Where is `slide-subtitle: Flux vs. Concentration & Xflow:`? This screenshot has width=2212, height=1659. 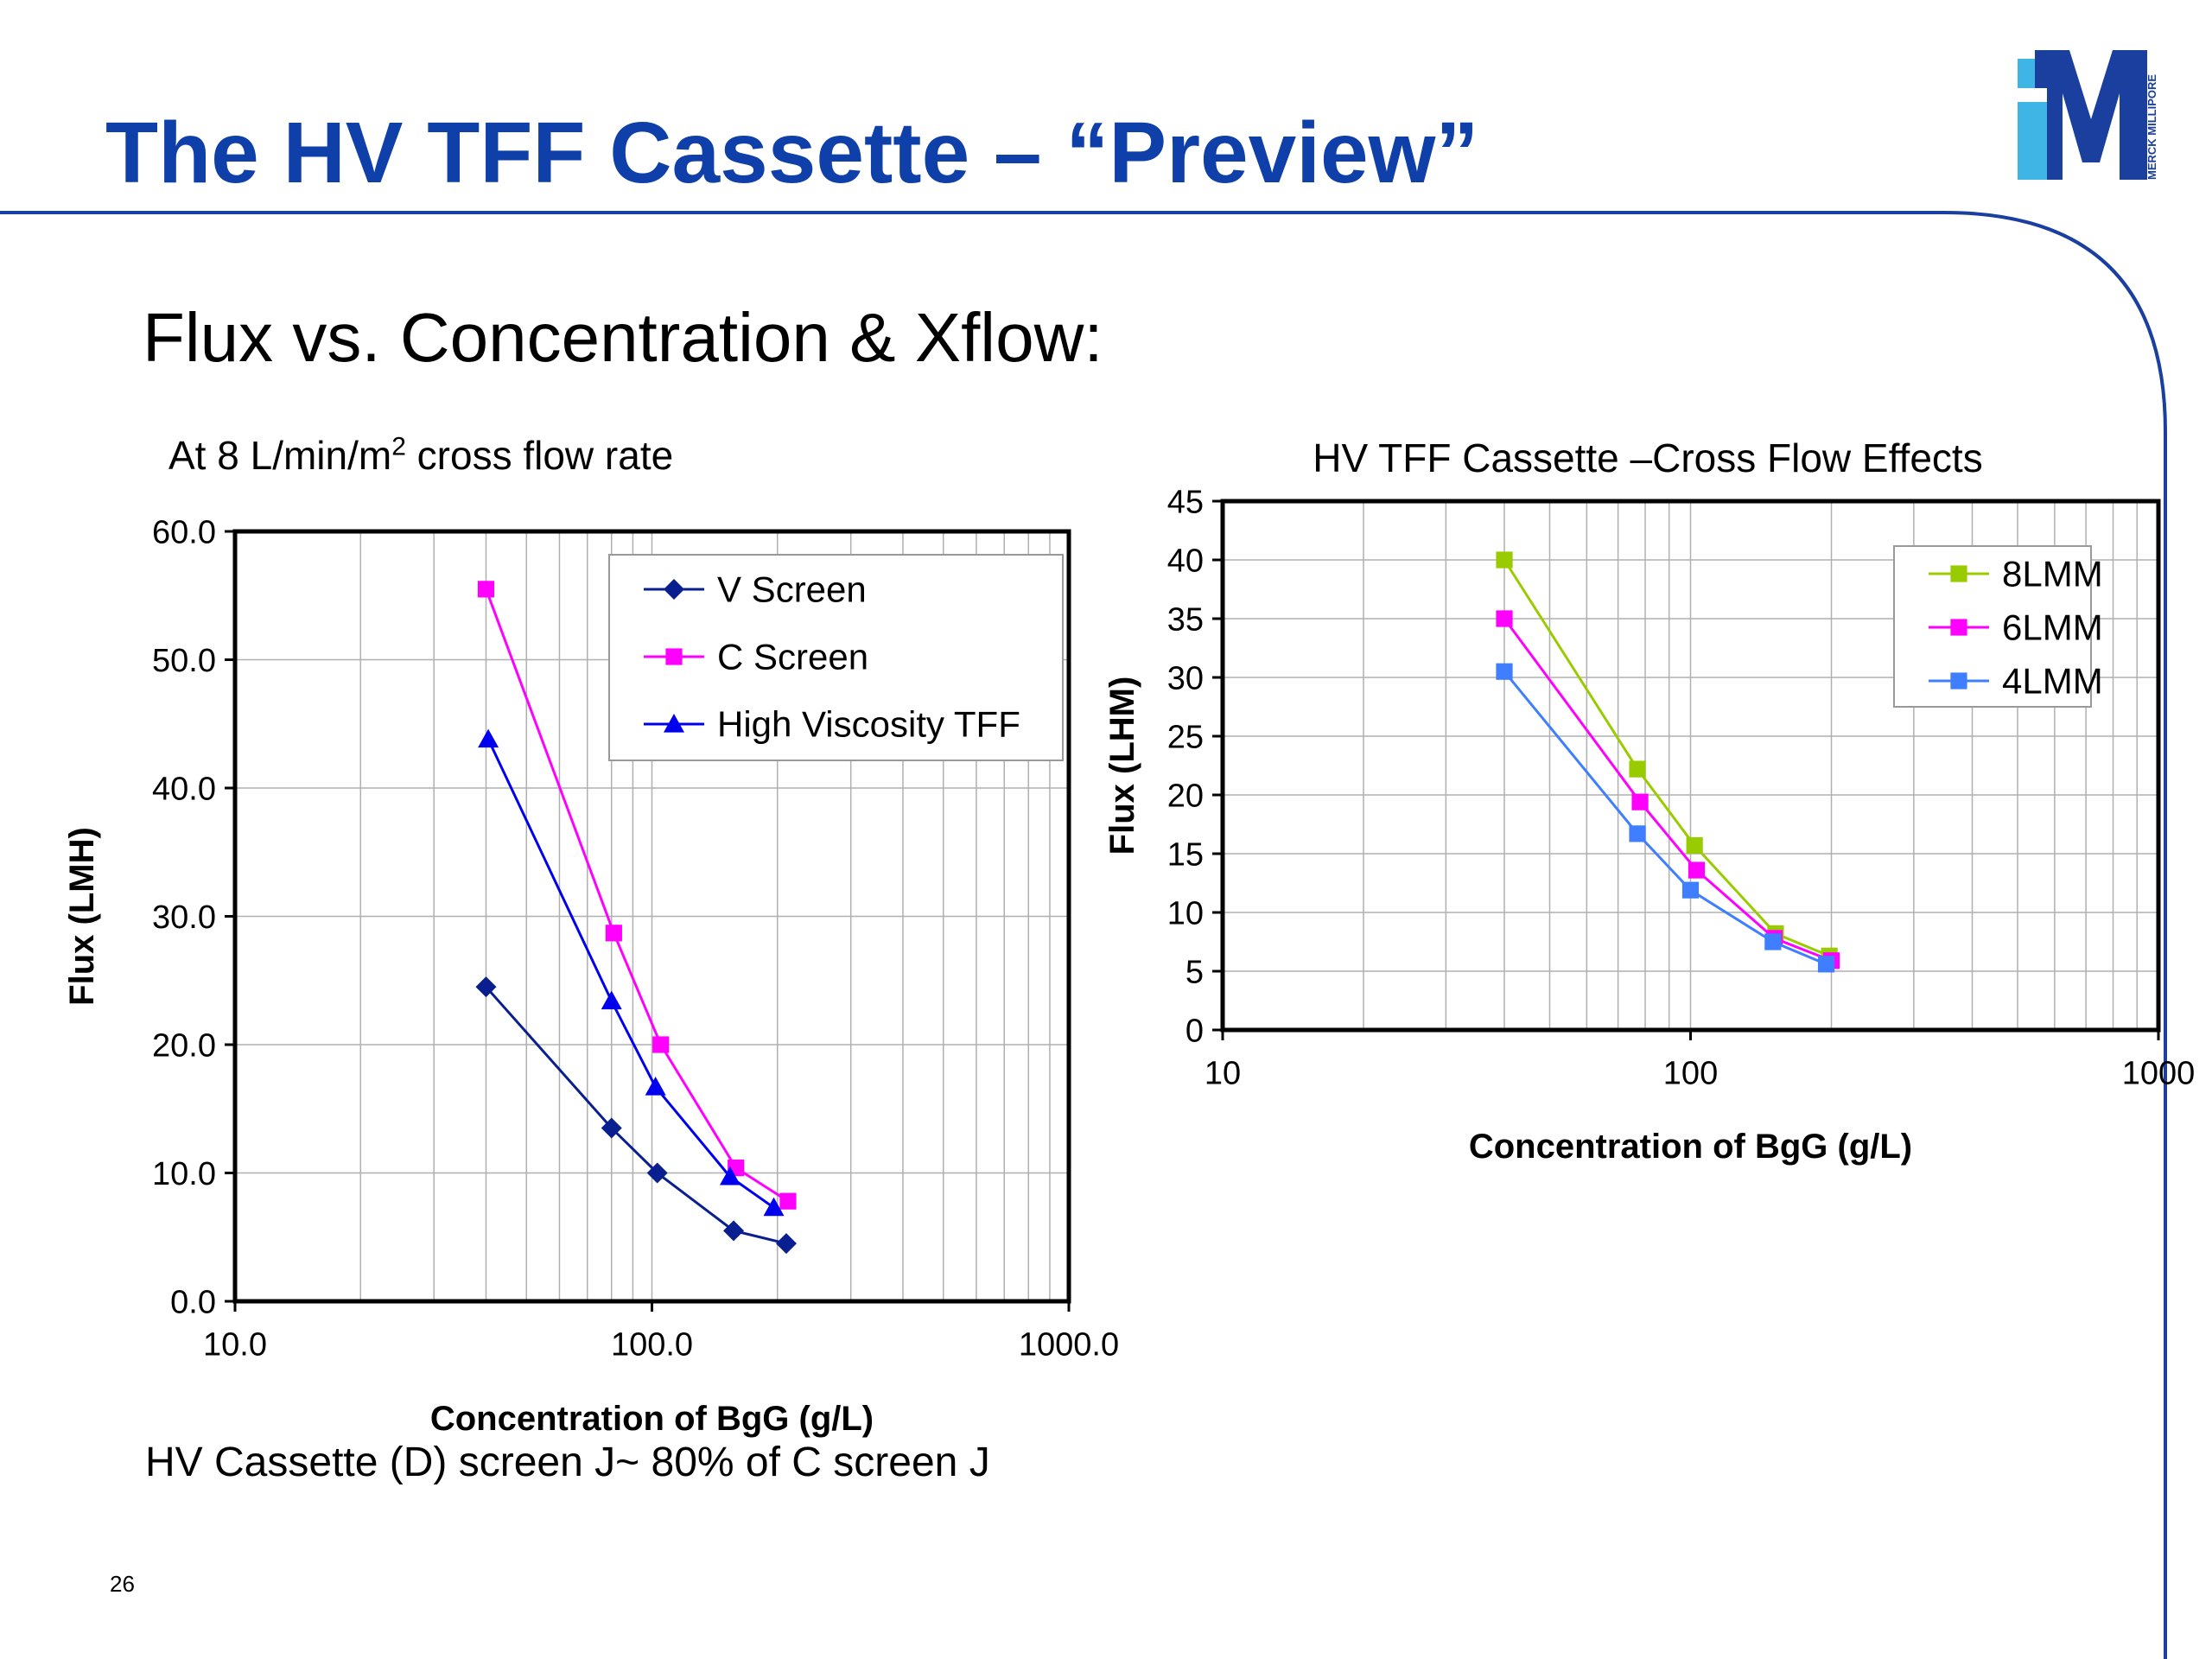 slide-subtitle: Flux vs. Concentration & Xflow: is located at coordinates (623, 337).